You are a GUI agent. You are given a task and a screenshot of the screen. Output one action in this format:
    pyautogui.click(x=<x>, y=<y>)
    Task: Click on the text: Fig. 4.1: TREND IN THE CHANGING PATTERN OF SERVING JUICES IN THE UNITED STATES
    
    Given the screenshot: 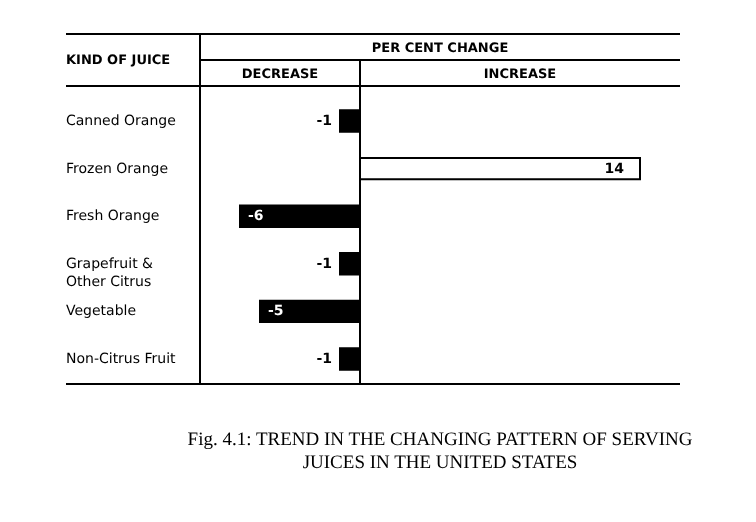 What is the action you would take?
    pyautogui.click(x=440, y=452)
    